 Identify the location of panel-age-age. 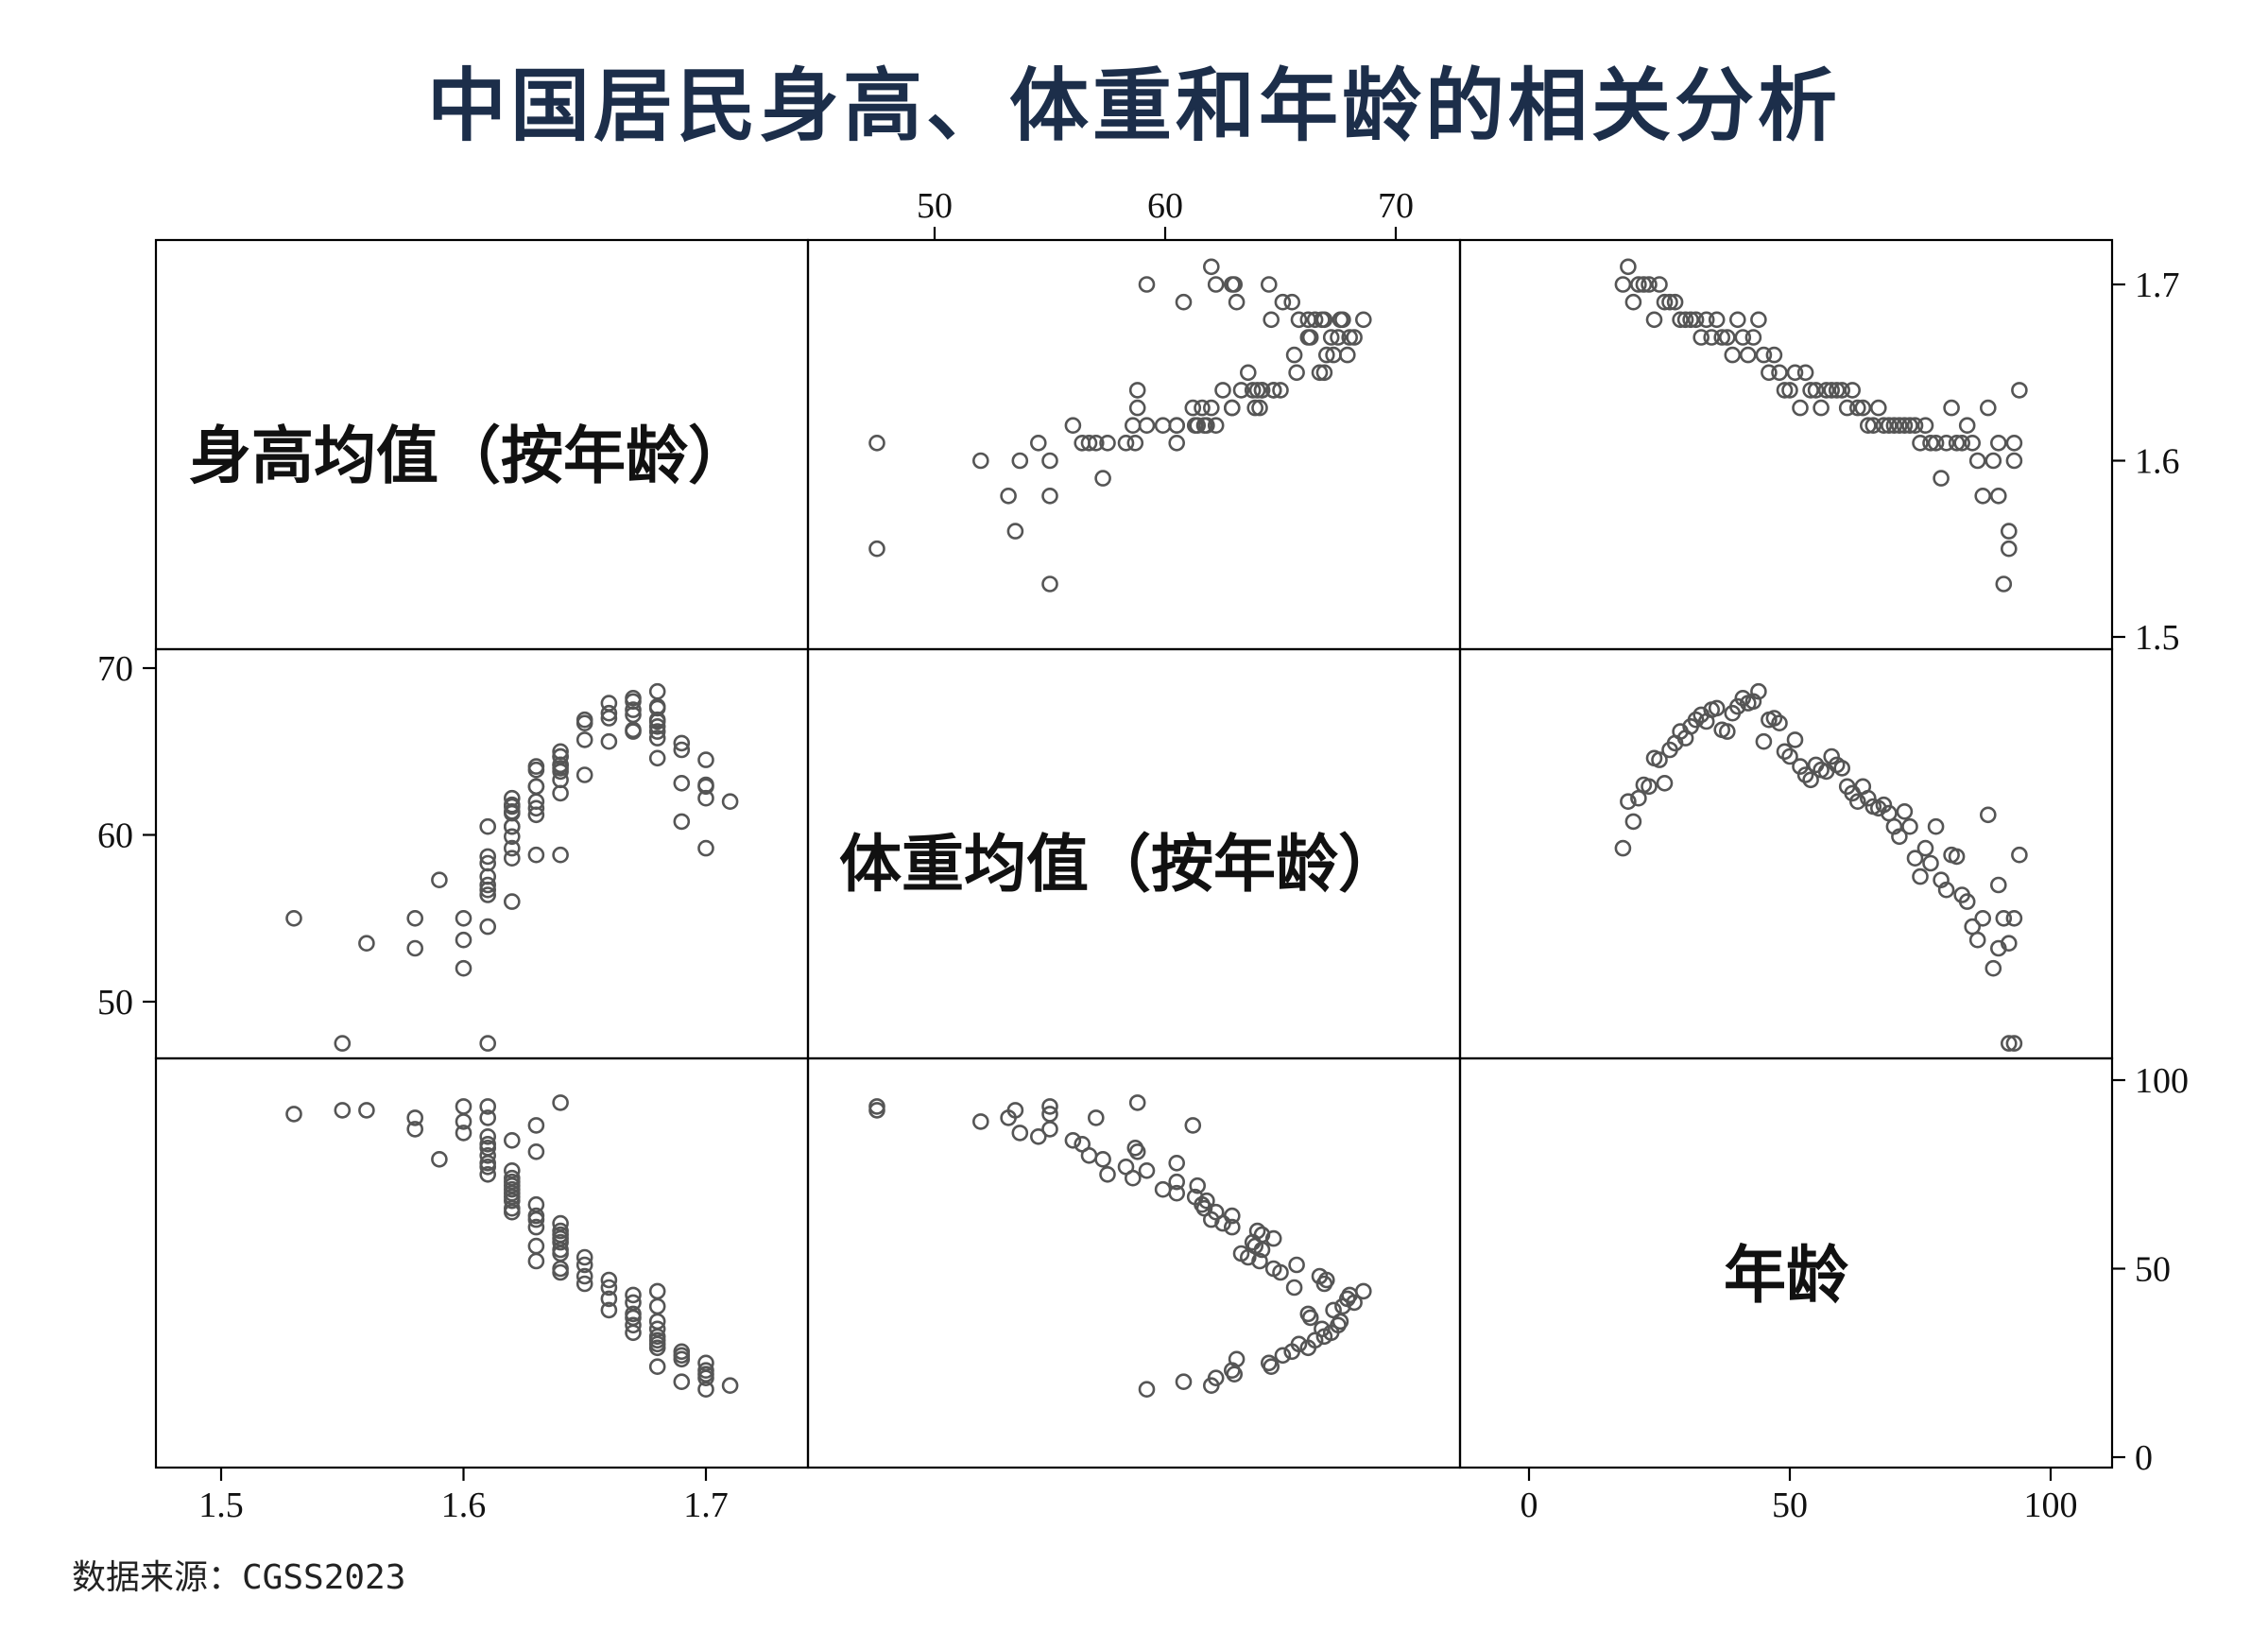
(1786, 1262).